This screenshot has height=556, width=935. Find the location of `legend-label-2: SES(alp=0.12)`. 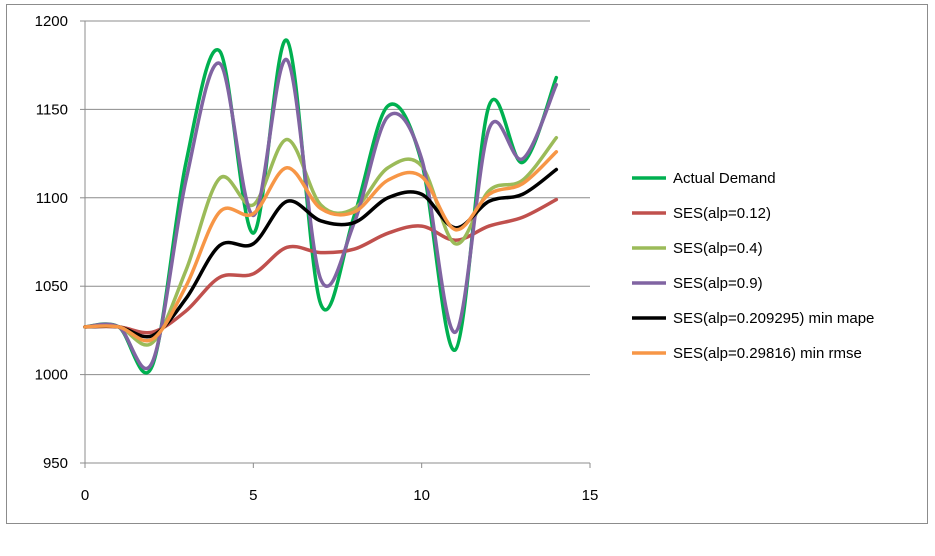

legend-label-2: SES(alp=0.12) is located at coordinates (722, 213).